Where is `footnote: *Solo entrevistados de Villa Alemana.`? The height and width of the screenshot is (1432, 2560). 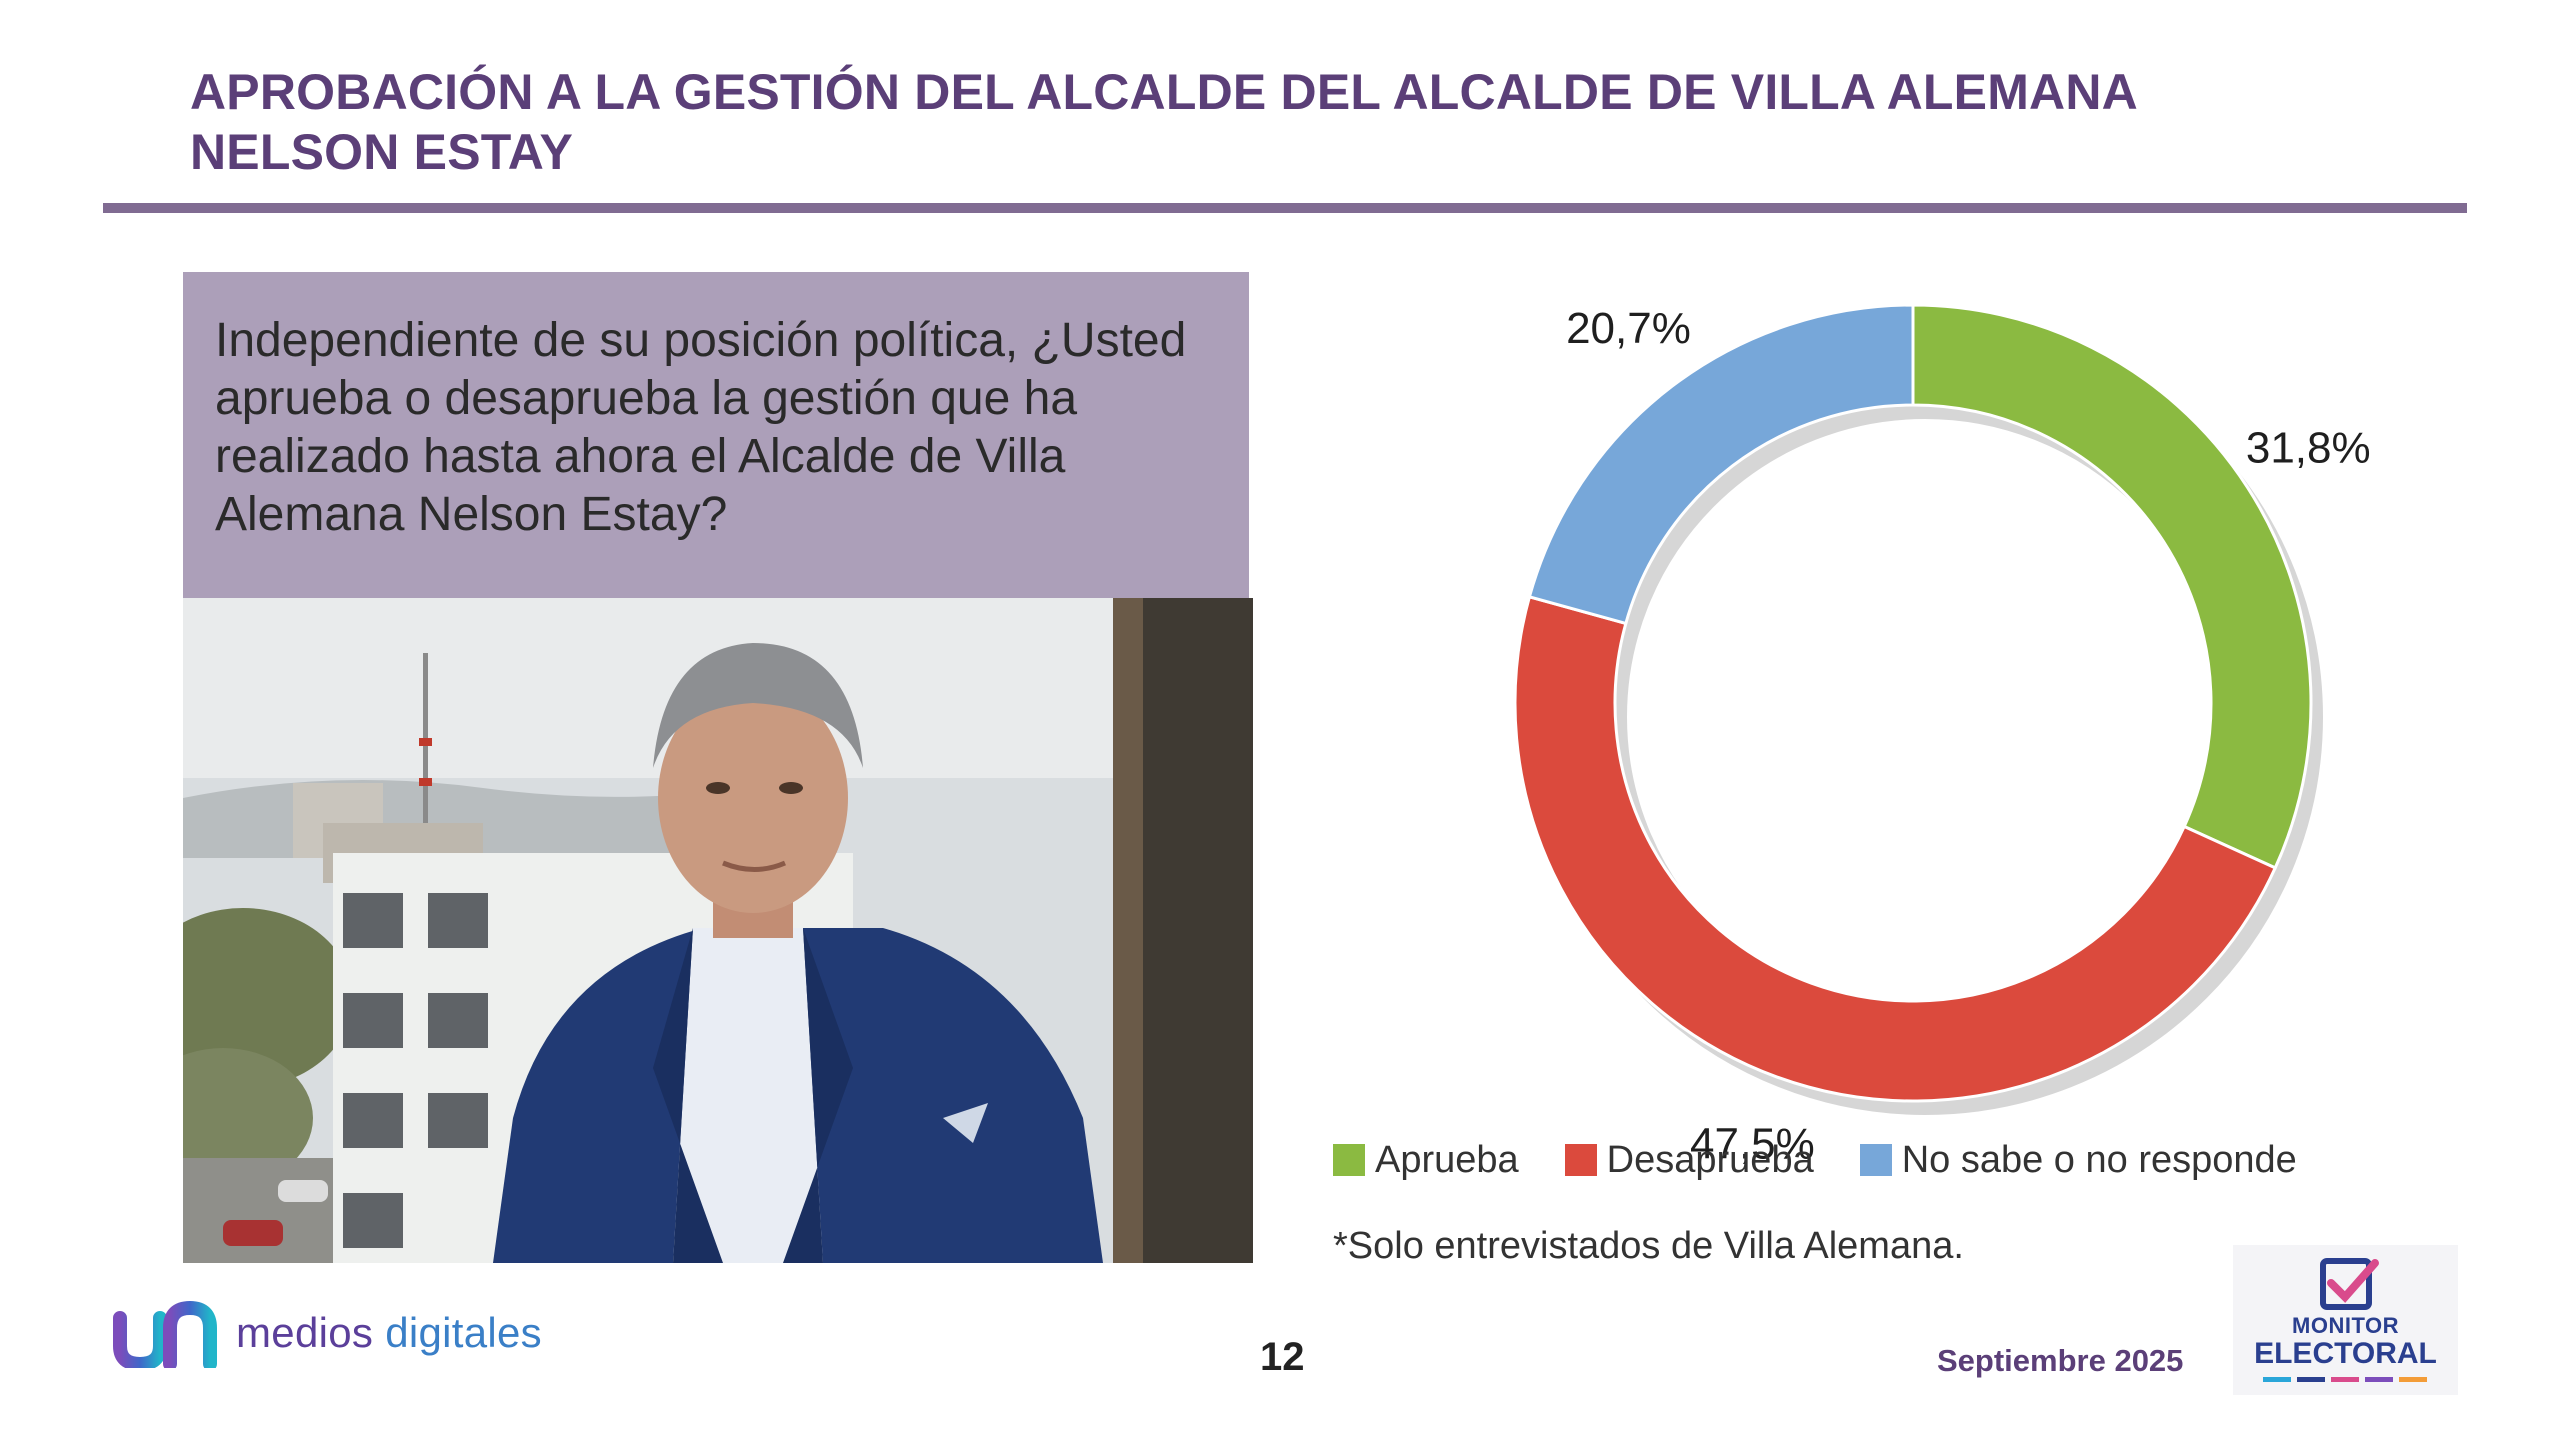
footnote: *Solo entrevistados de Villa Alemana. is located at coordinates (1648, 1246).